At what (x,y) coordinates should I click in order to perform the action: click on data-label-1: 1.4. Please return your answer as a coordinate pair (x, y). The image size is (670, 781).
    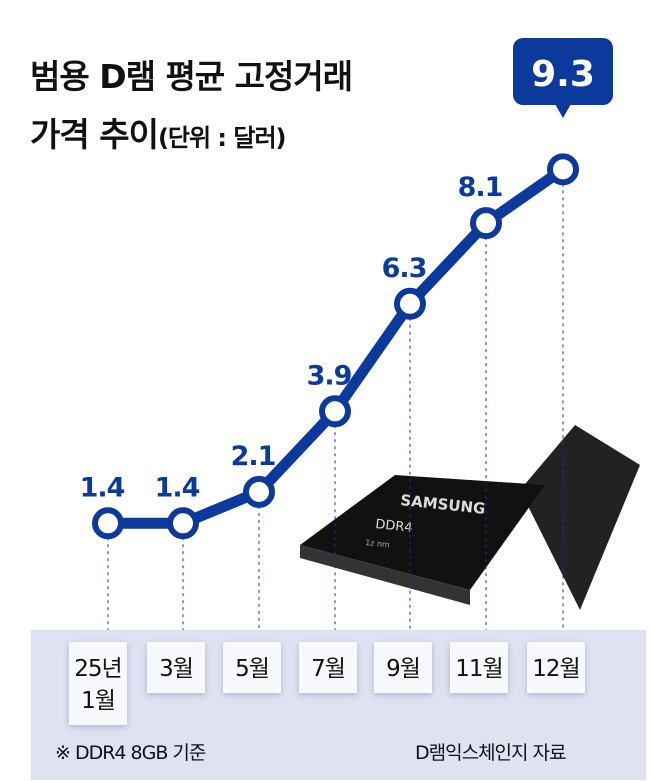
    Looking at the image, I should click on (177, 487).